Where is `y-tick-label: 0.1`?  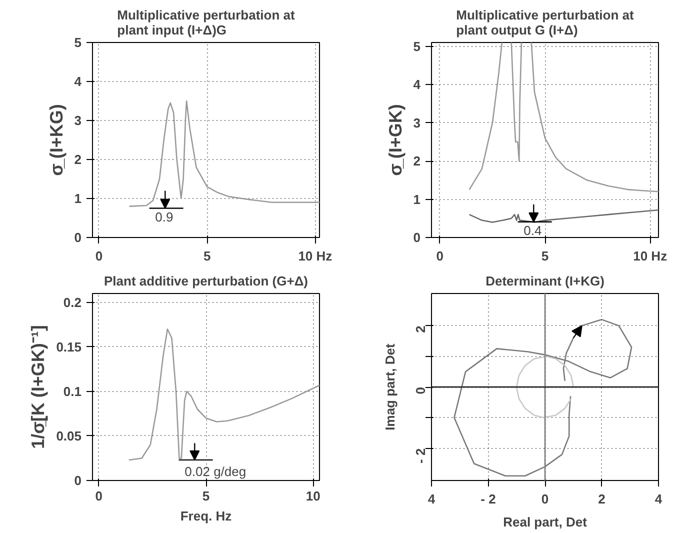 y-tick-label: 0.1 is located at coordinates (72, 391).